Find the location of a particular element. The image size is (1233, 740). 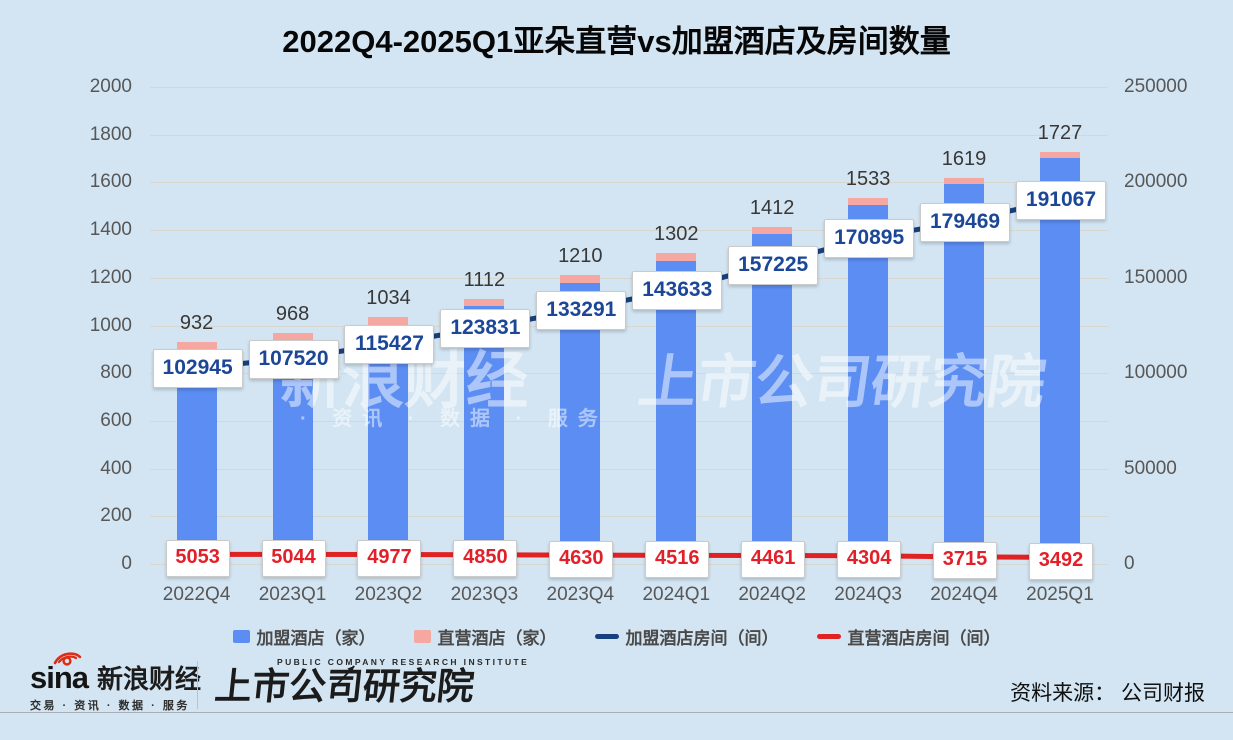

sina-wordmark: sina is located at coordinates (59, 672).